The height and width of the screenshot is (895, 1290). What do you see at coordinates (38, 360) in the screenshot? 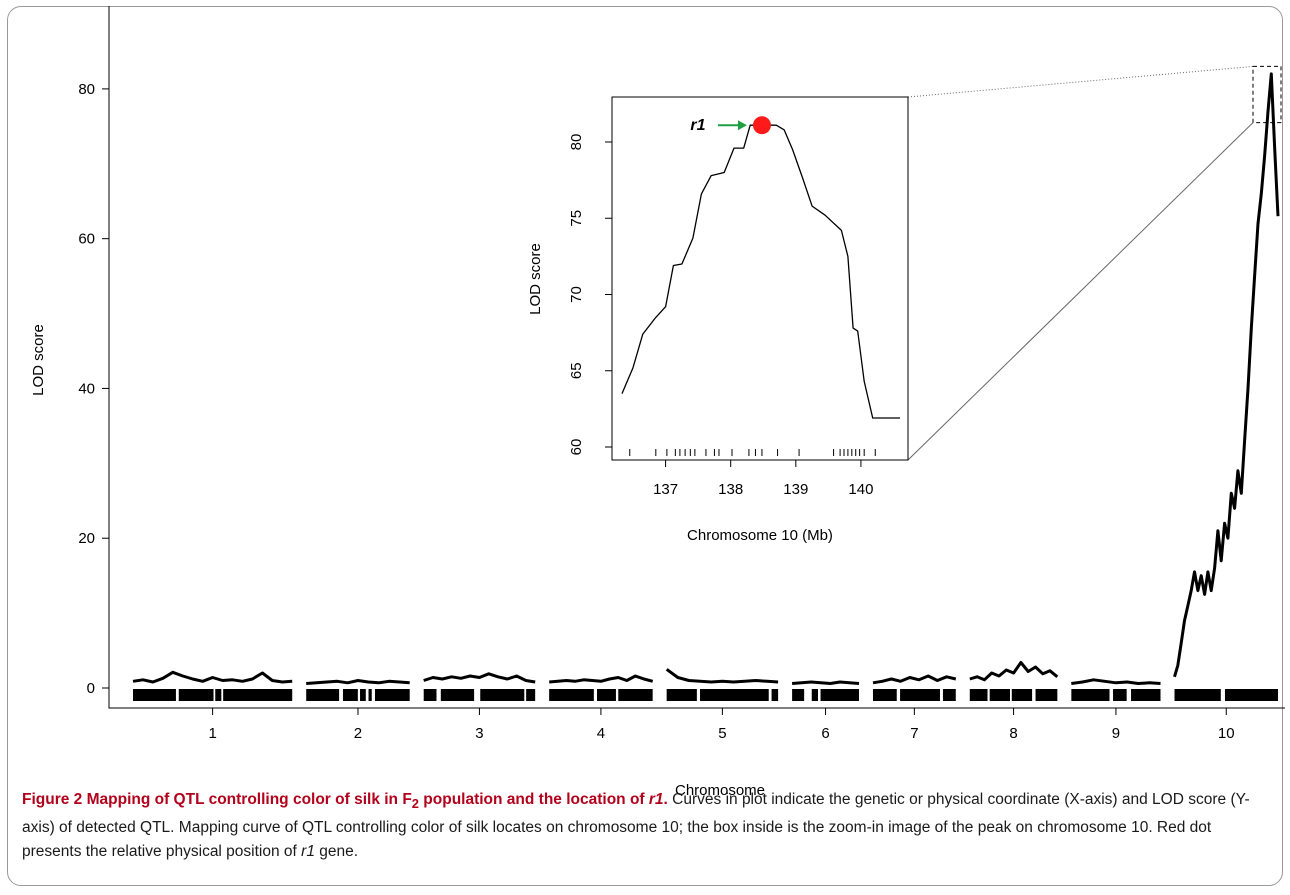
I see `y-axis-label: LOD score` at bounding box center [38, 360].